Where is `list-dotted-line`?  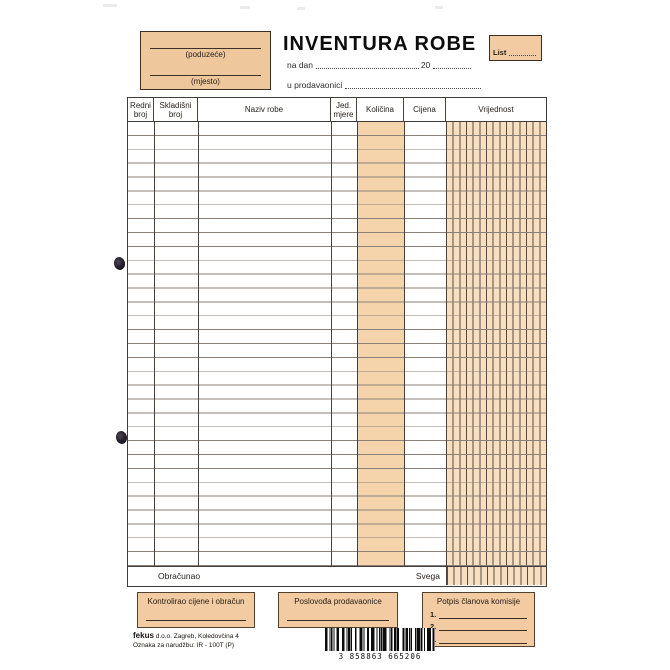
list-dotted-line is located at coordinates (522, 52).